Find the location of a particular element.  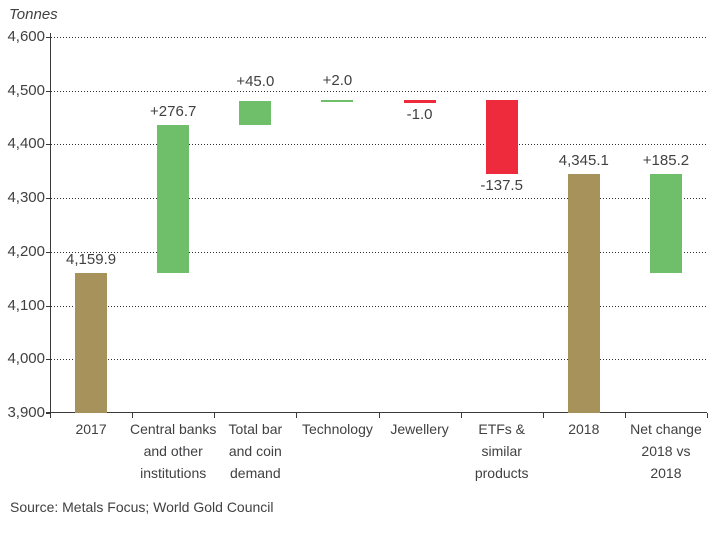

bar-etfs-similar-products is located at coordinates (501, 137).